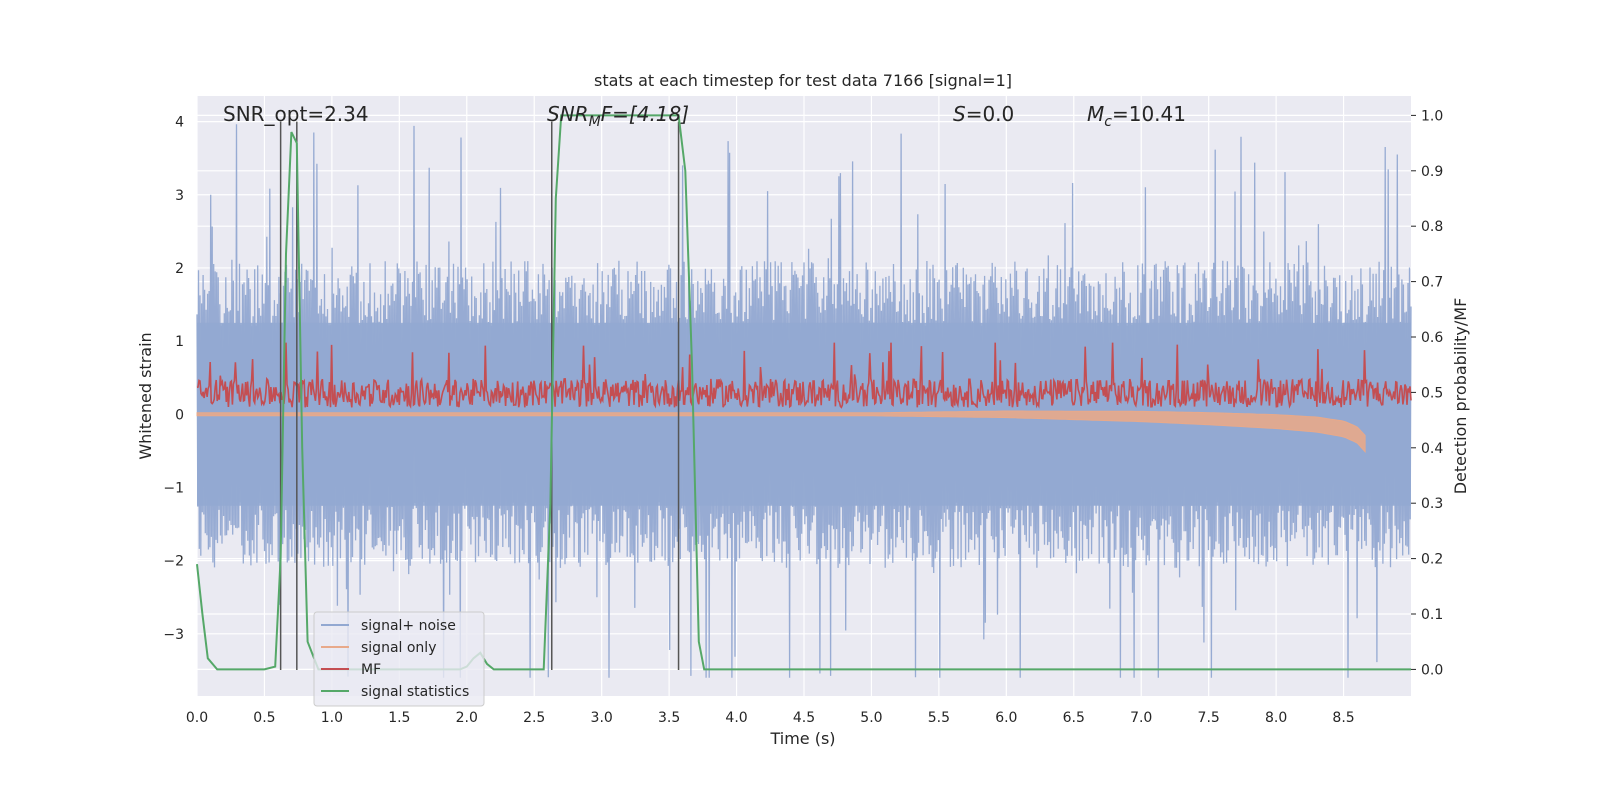 This screenshot has height=800, width=1600. What do you see at coordinates (179, 196) in the screenshot?
I see `left-y-tick-label: 3` at bounding box center [179, 196].